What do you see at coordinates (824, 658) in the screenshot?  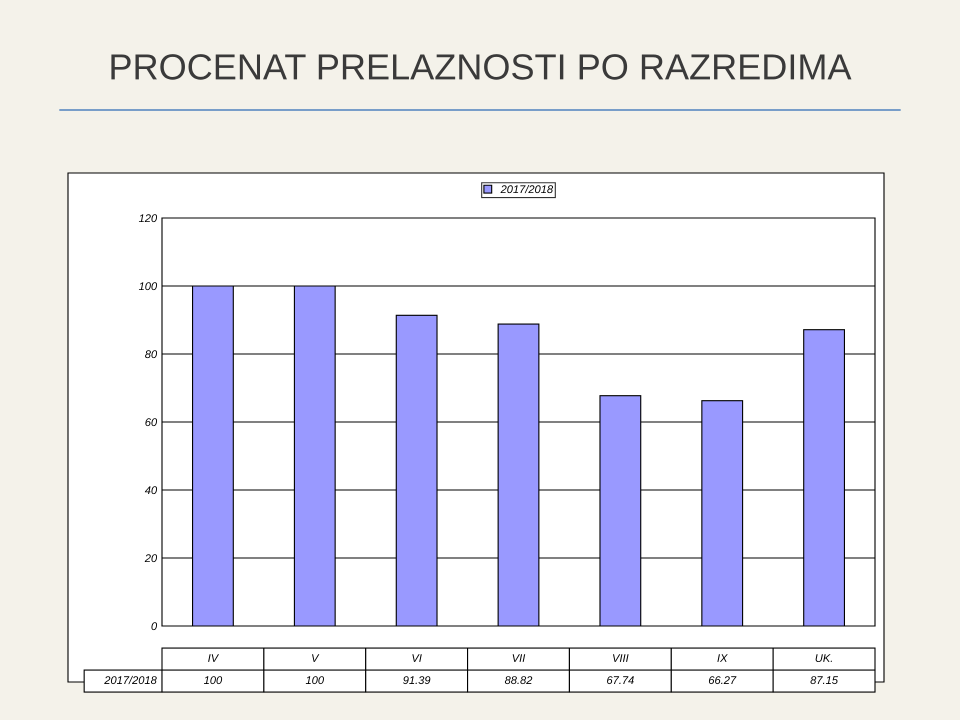 I see `x-tick-label: UK.` at bounding box center [824, 658].